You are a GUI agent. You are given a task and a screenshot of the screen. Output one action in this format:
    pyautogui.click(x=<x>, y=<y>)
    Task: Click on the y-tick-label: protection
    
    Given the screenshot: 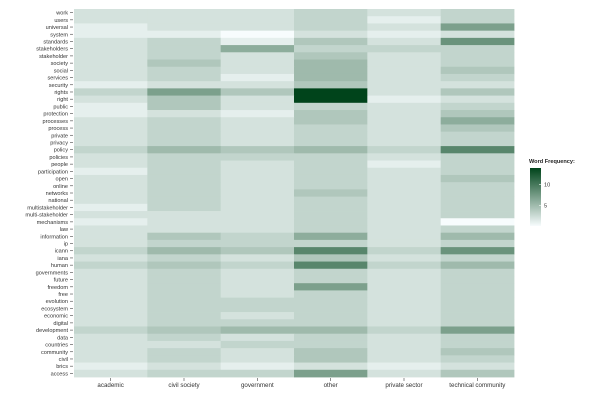 What is the action you would take?
    pyautogui.click(x=55, y=115)
    